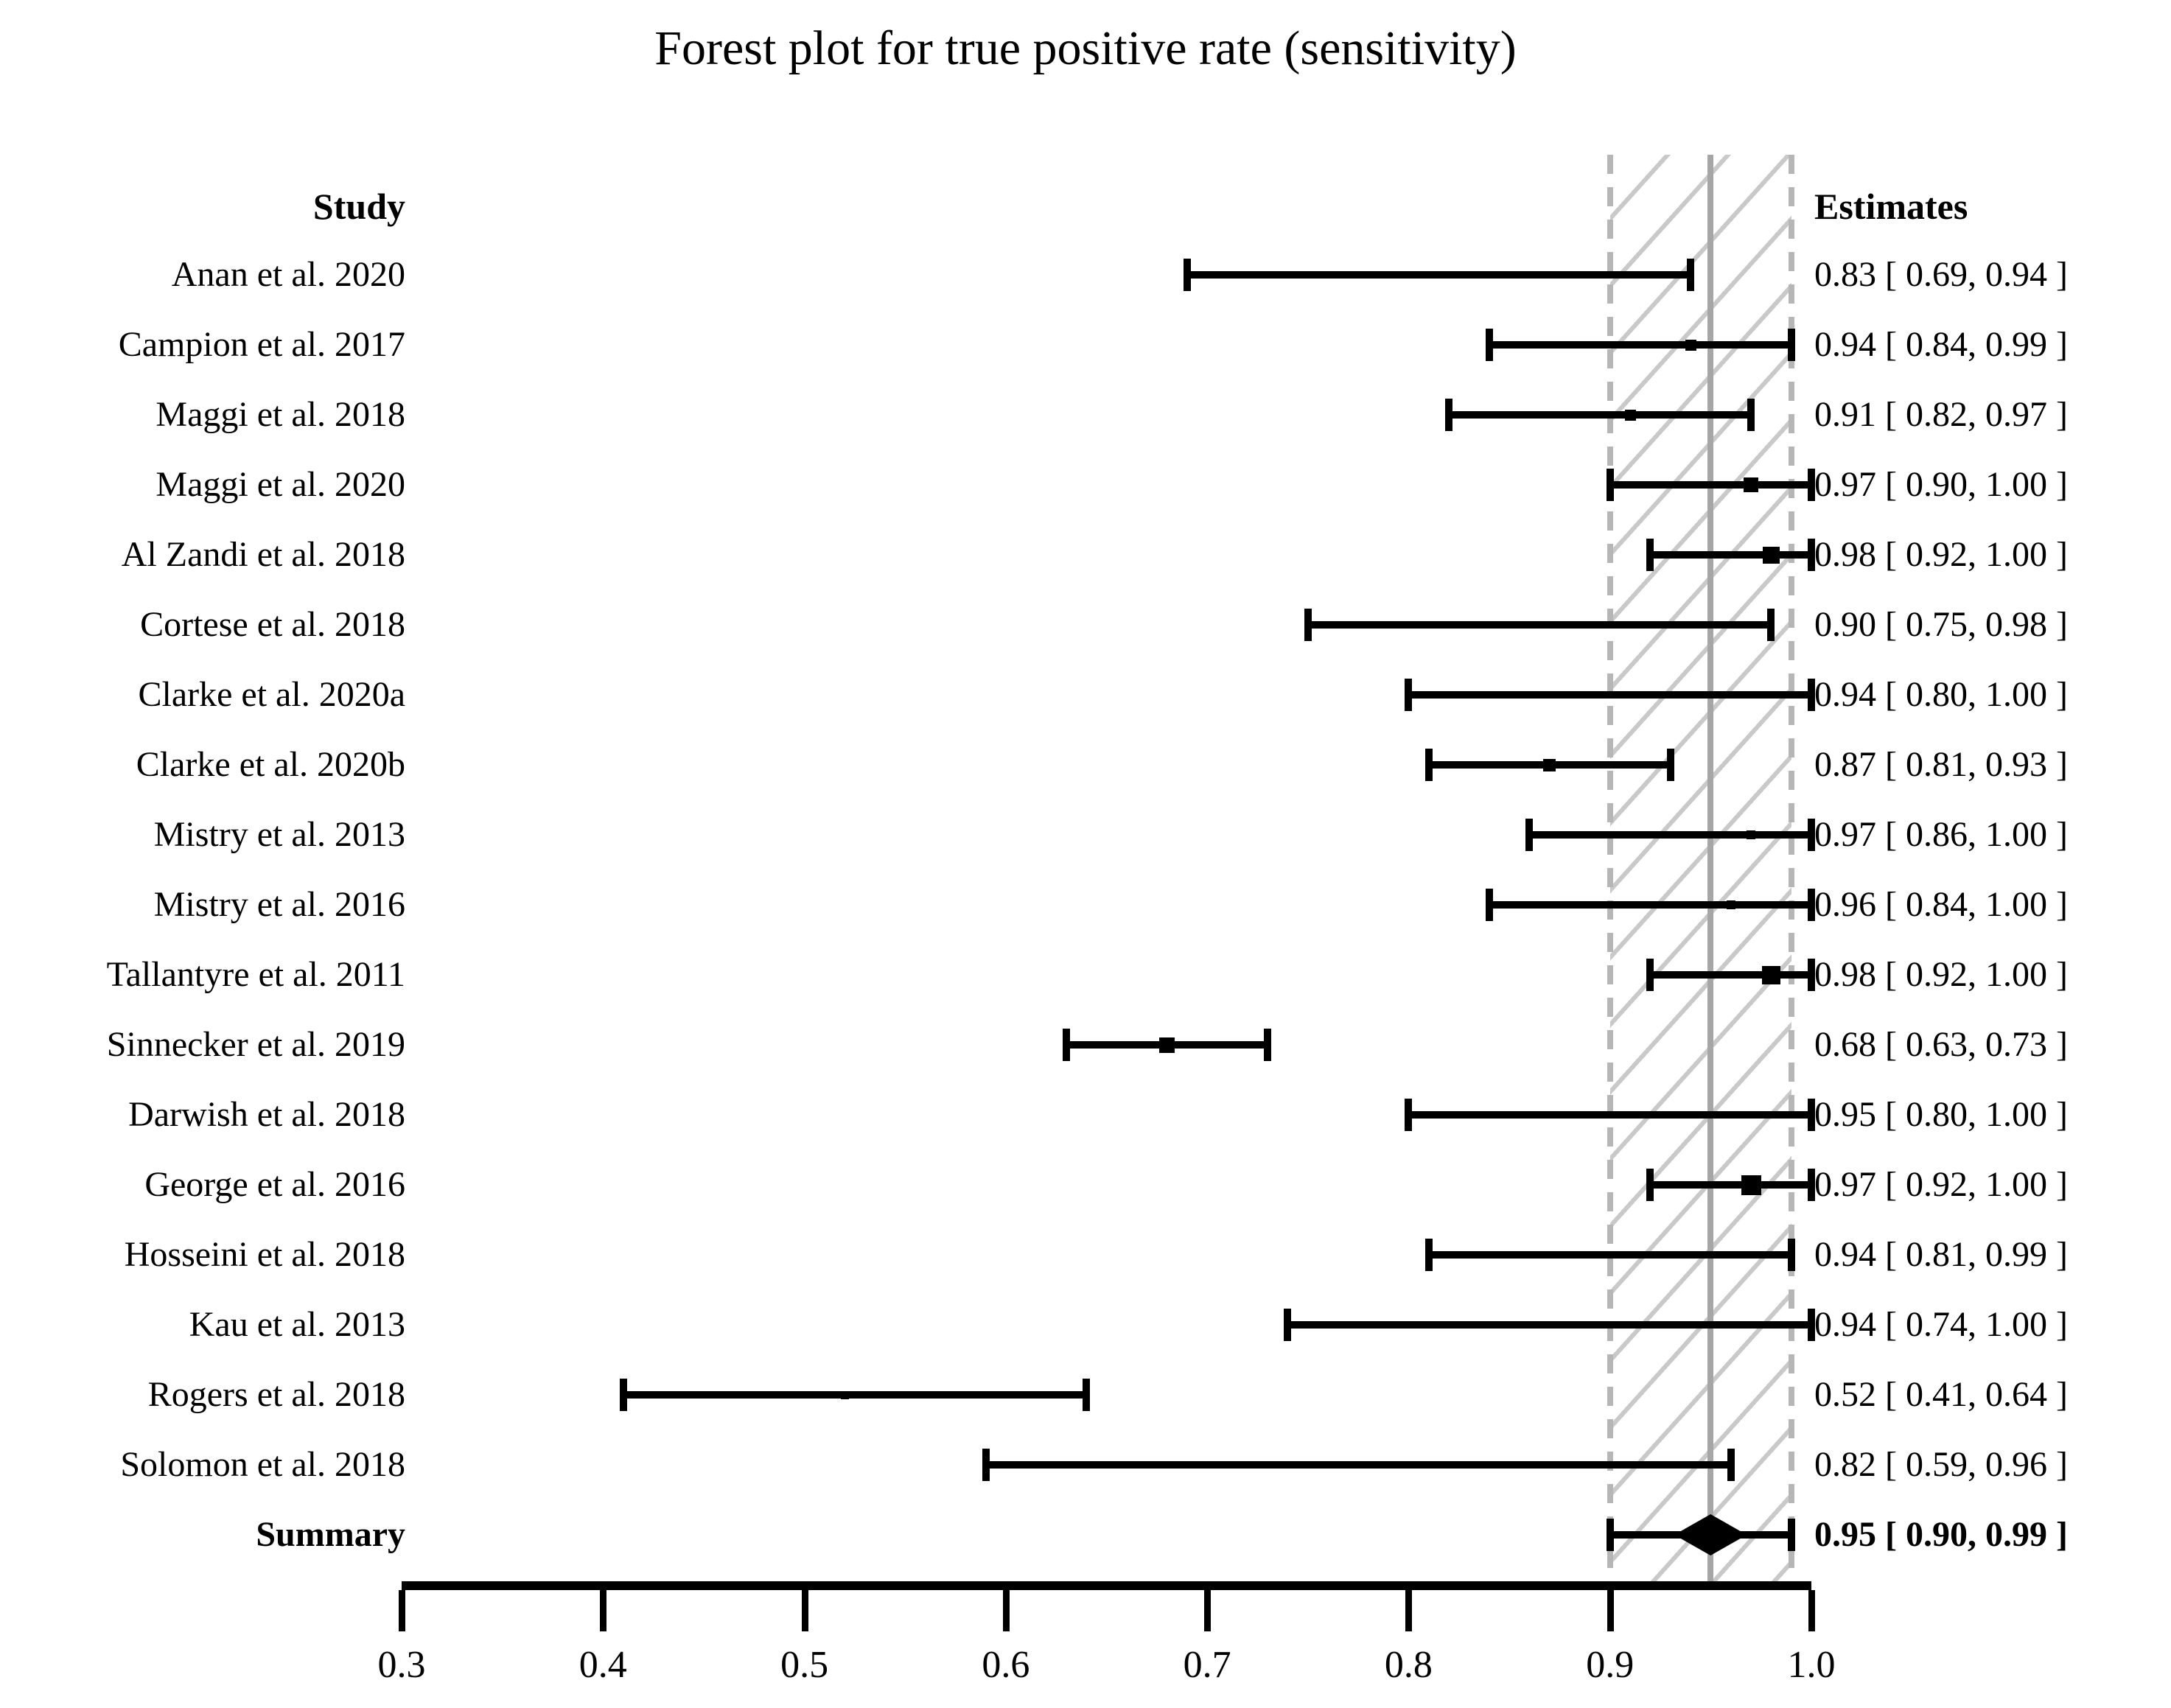 The height and width of the screenshot is (1708, 2171). Describe the element at coordinates (1941, 554) in the screenshot. I see `estimate-label: 0.98 [ 0.92, 1.00 ]` at that location.